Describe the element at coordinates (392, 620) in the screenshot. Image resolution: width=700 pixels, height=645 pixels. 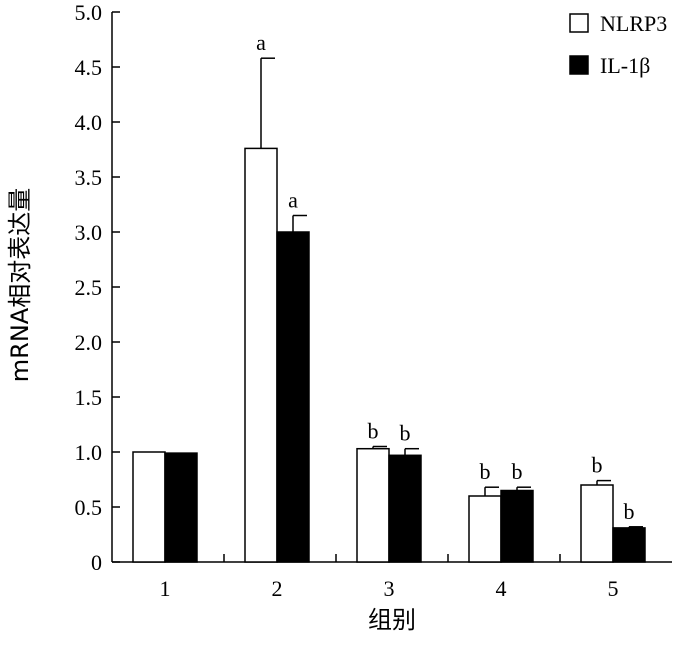
I see `x-axis-title: 组别` at that location.